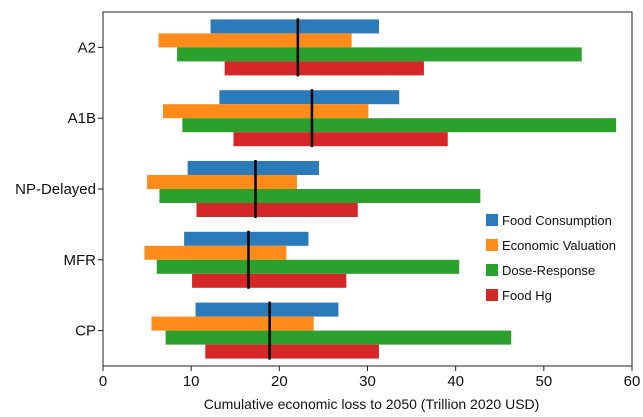  What do you see at coordinates (320, 196) in the screenshot?
I see `bar-dose-response-np-delayed` at bounding box center [320, 196].